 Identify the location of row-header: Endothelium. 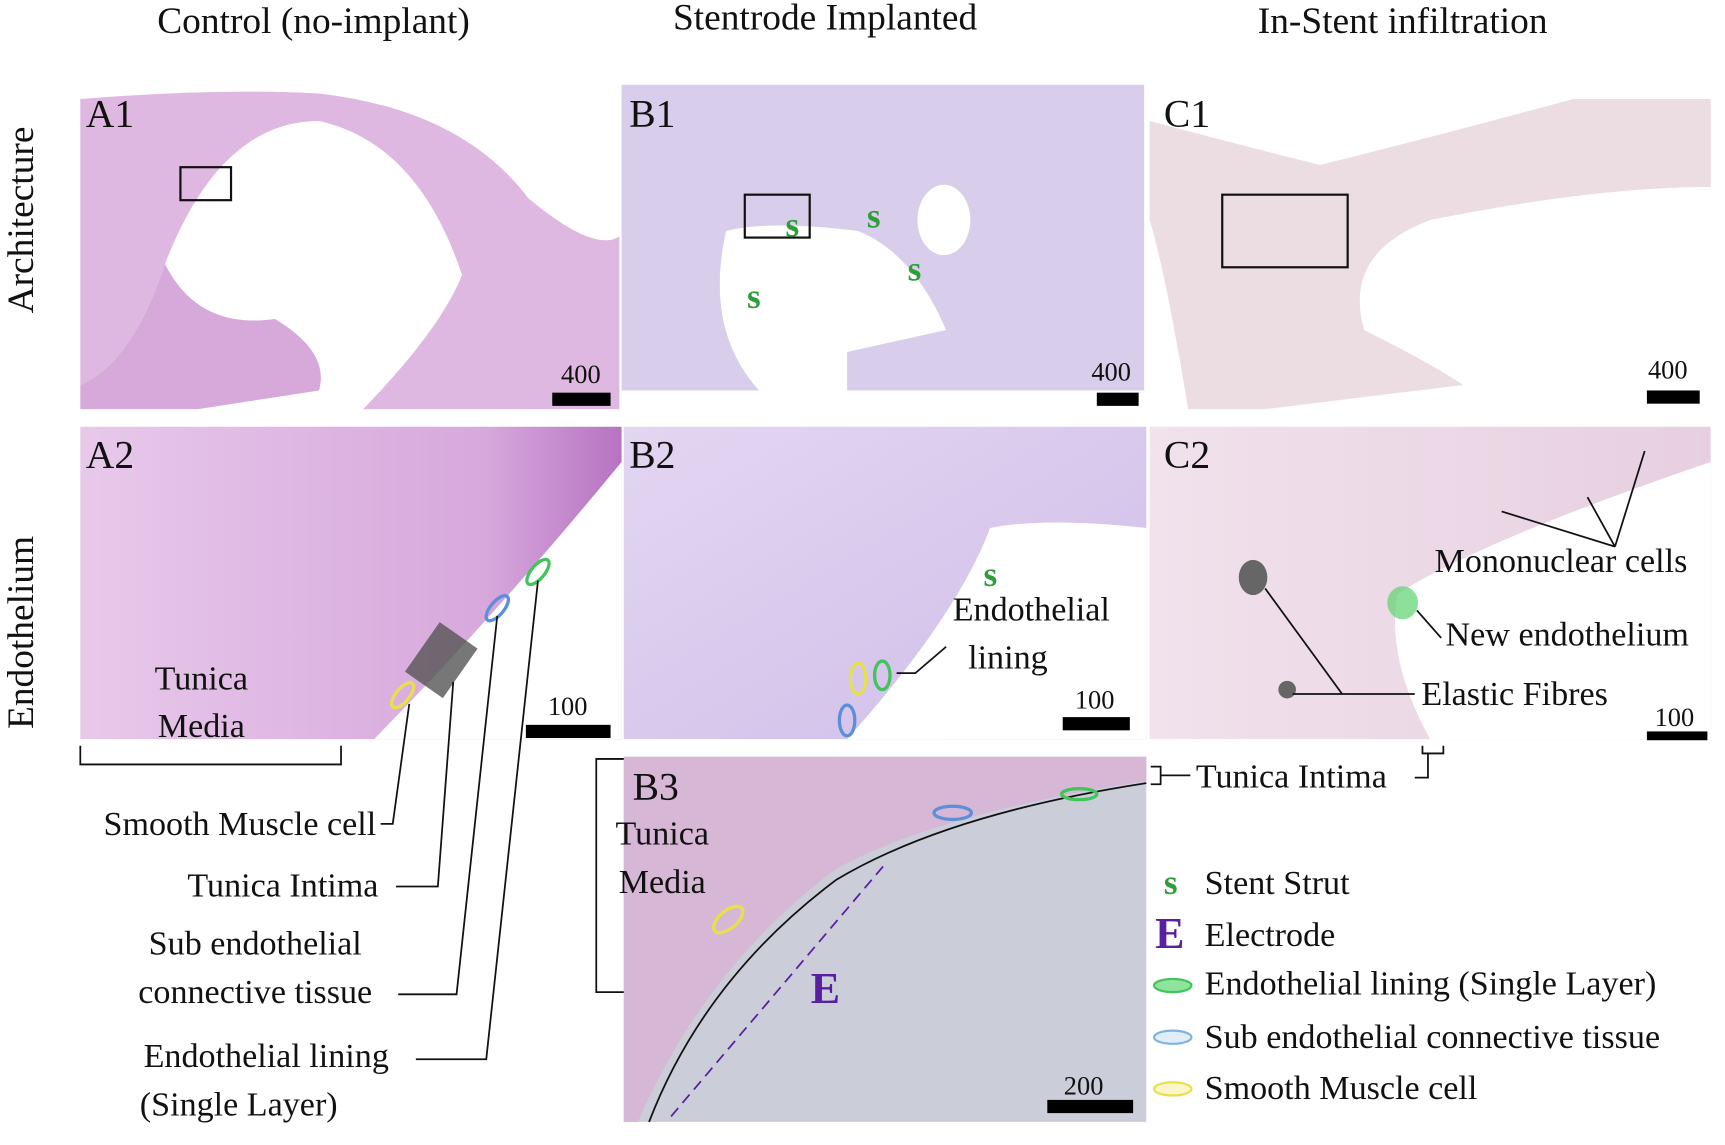
(21, 632).